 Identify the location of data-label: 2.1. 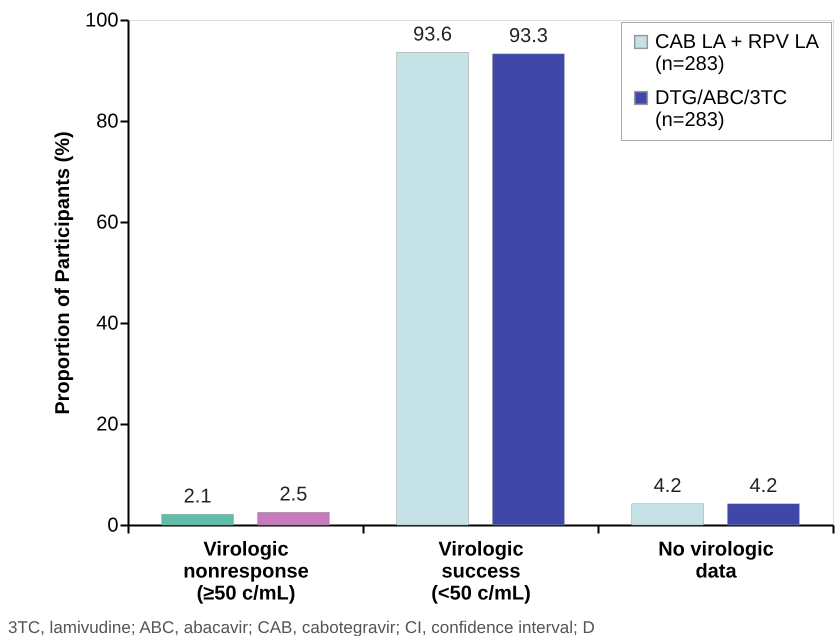
(198, 496).